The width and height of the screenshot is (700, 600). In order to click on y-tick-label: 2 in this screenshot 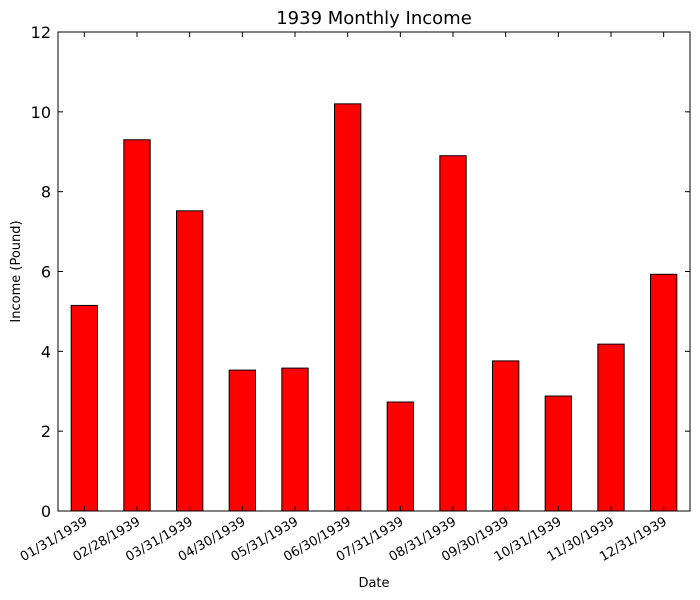, I will do `click(46, 431)`.